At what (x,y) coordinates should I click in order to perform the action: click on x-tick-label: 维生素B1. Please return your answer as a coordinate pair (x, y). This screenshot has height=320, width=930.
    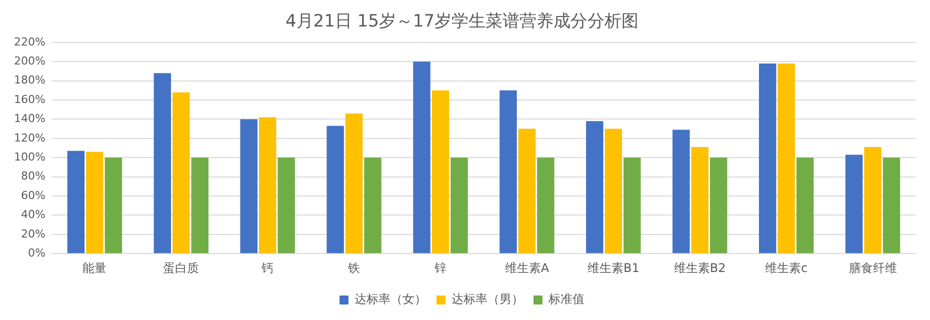
    Looking at the image, I should click on (613, 267).